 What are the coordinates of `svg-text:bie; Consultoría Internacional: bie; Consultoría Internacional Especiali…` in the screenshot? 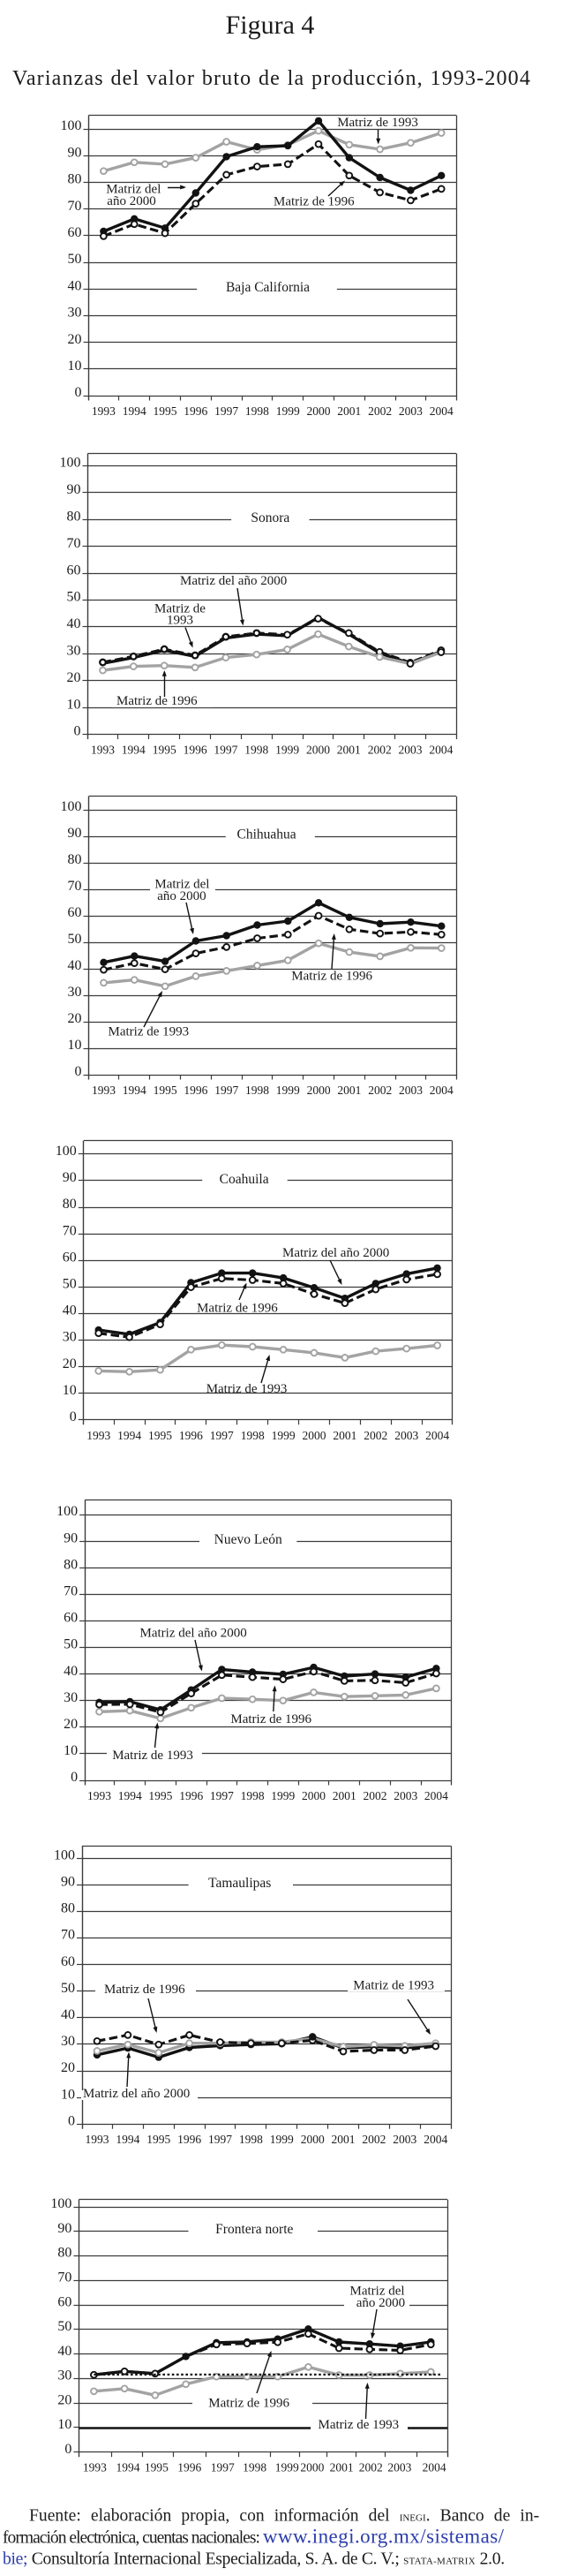 It's located at (254, 2559).